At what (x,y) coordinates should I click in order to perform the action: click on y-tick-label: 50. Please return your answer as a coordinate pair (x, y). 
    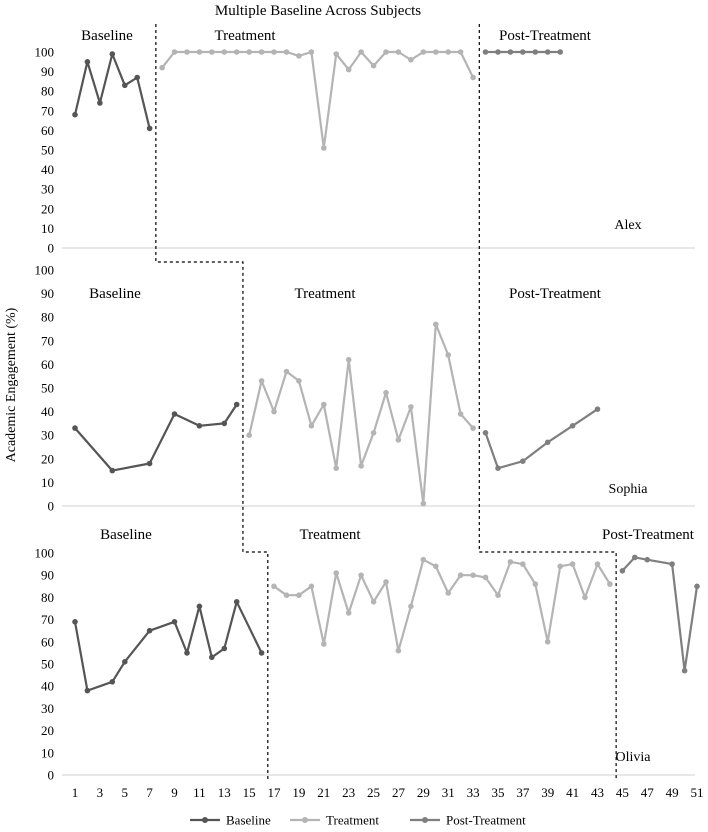
    Looking at the image, I should click on (47, 664).